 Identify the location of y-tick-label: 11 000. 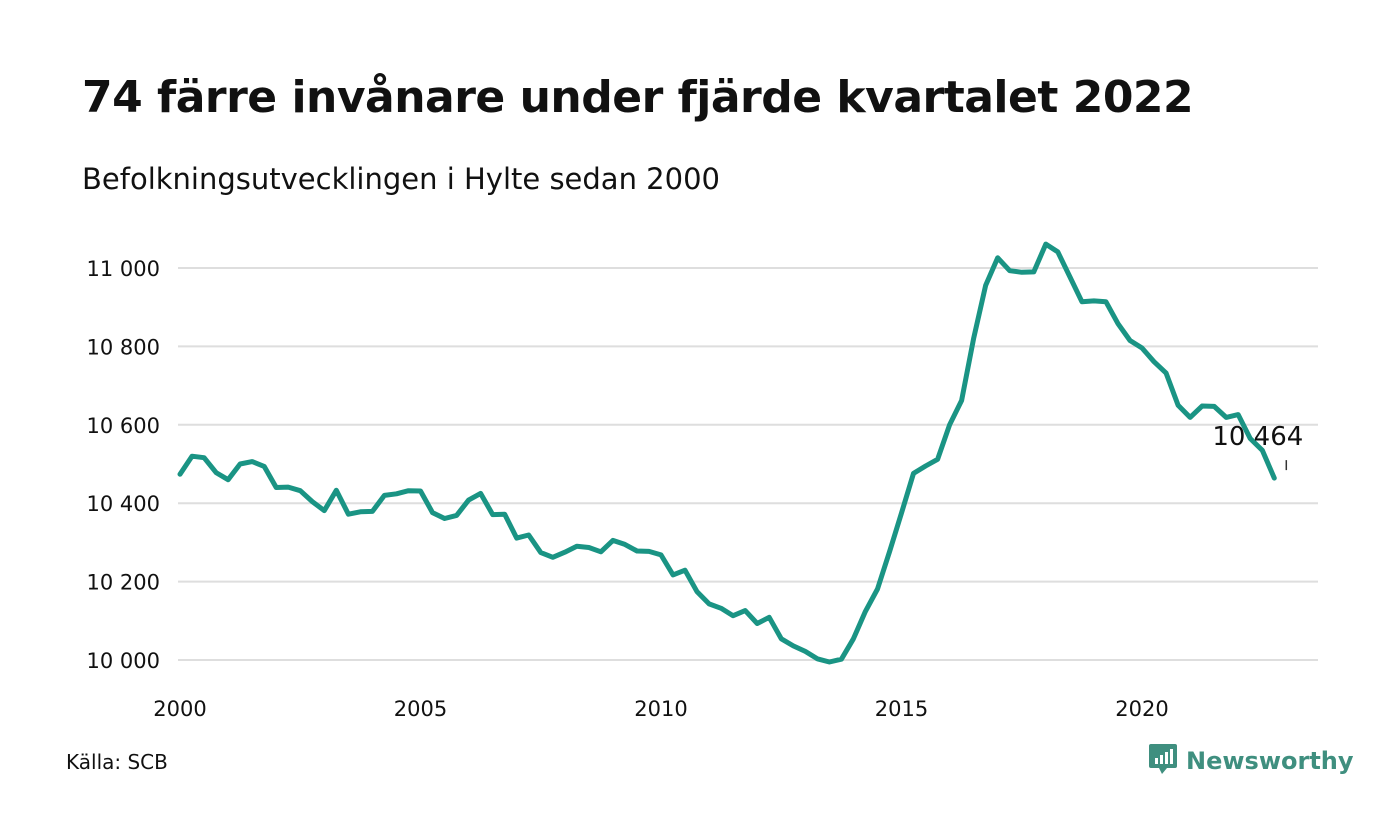
(123, 269).